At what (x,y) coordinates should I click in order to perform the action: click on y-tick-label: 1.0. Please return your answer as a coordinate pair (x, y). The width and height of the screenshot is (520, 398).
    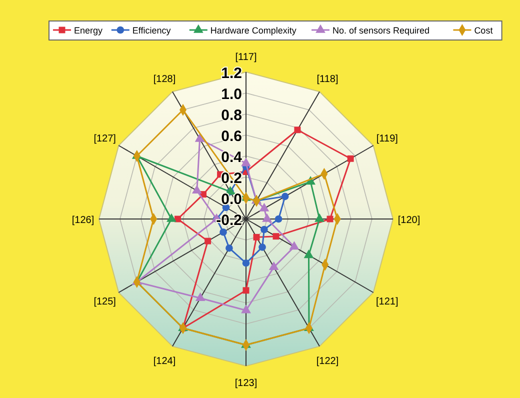
    Looking at the image, I should click on (231, 94).